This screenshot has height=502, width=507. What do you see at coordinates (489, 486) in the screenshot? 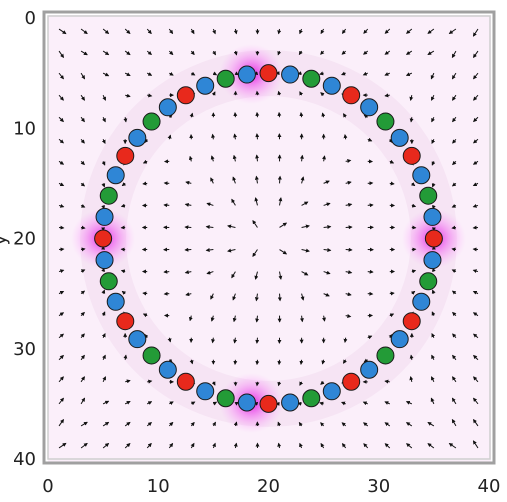
I see `x-tick-label: 40` at bounding box center [489, 486].